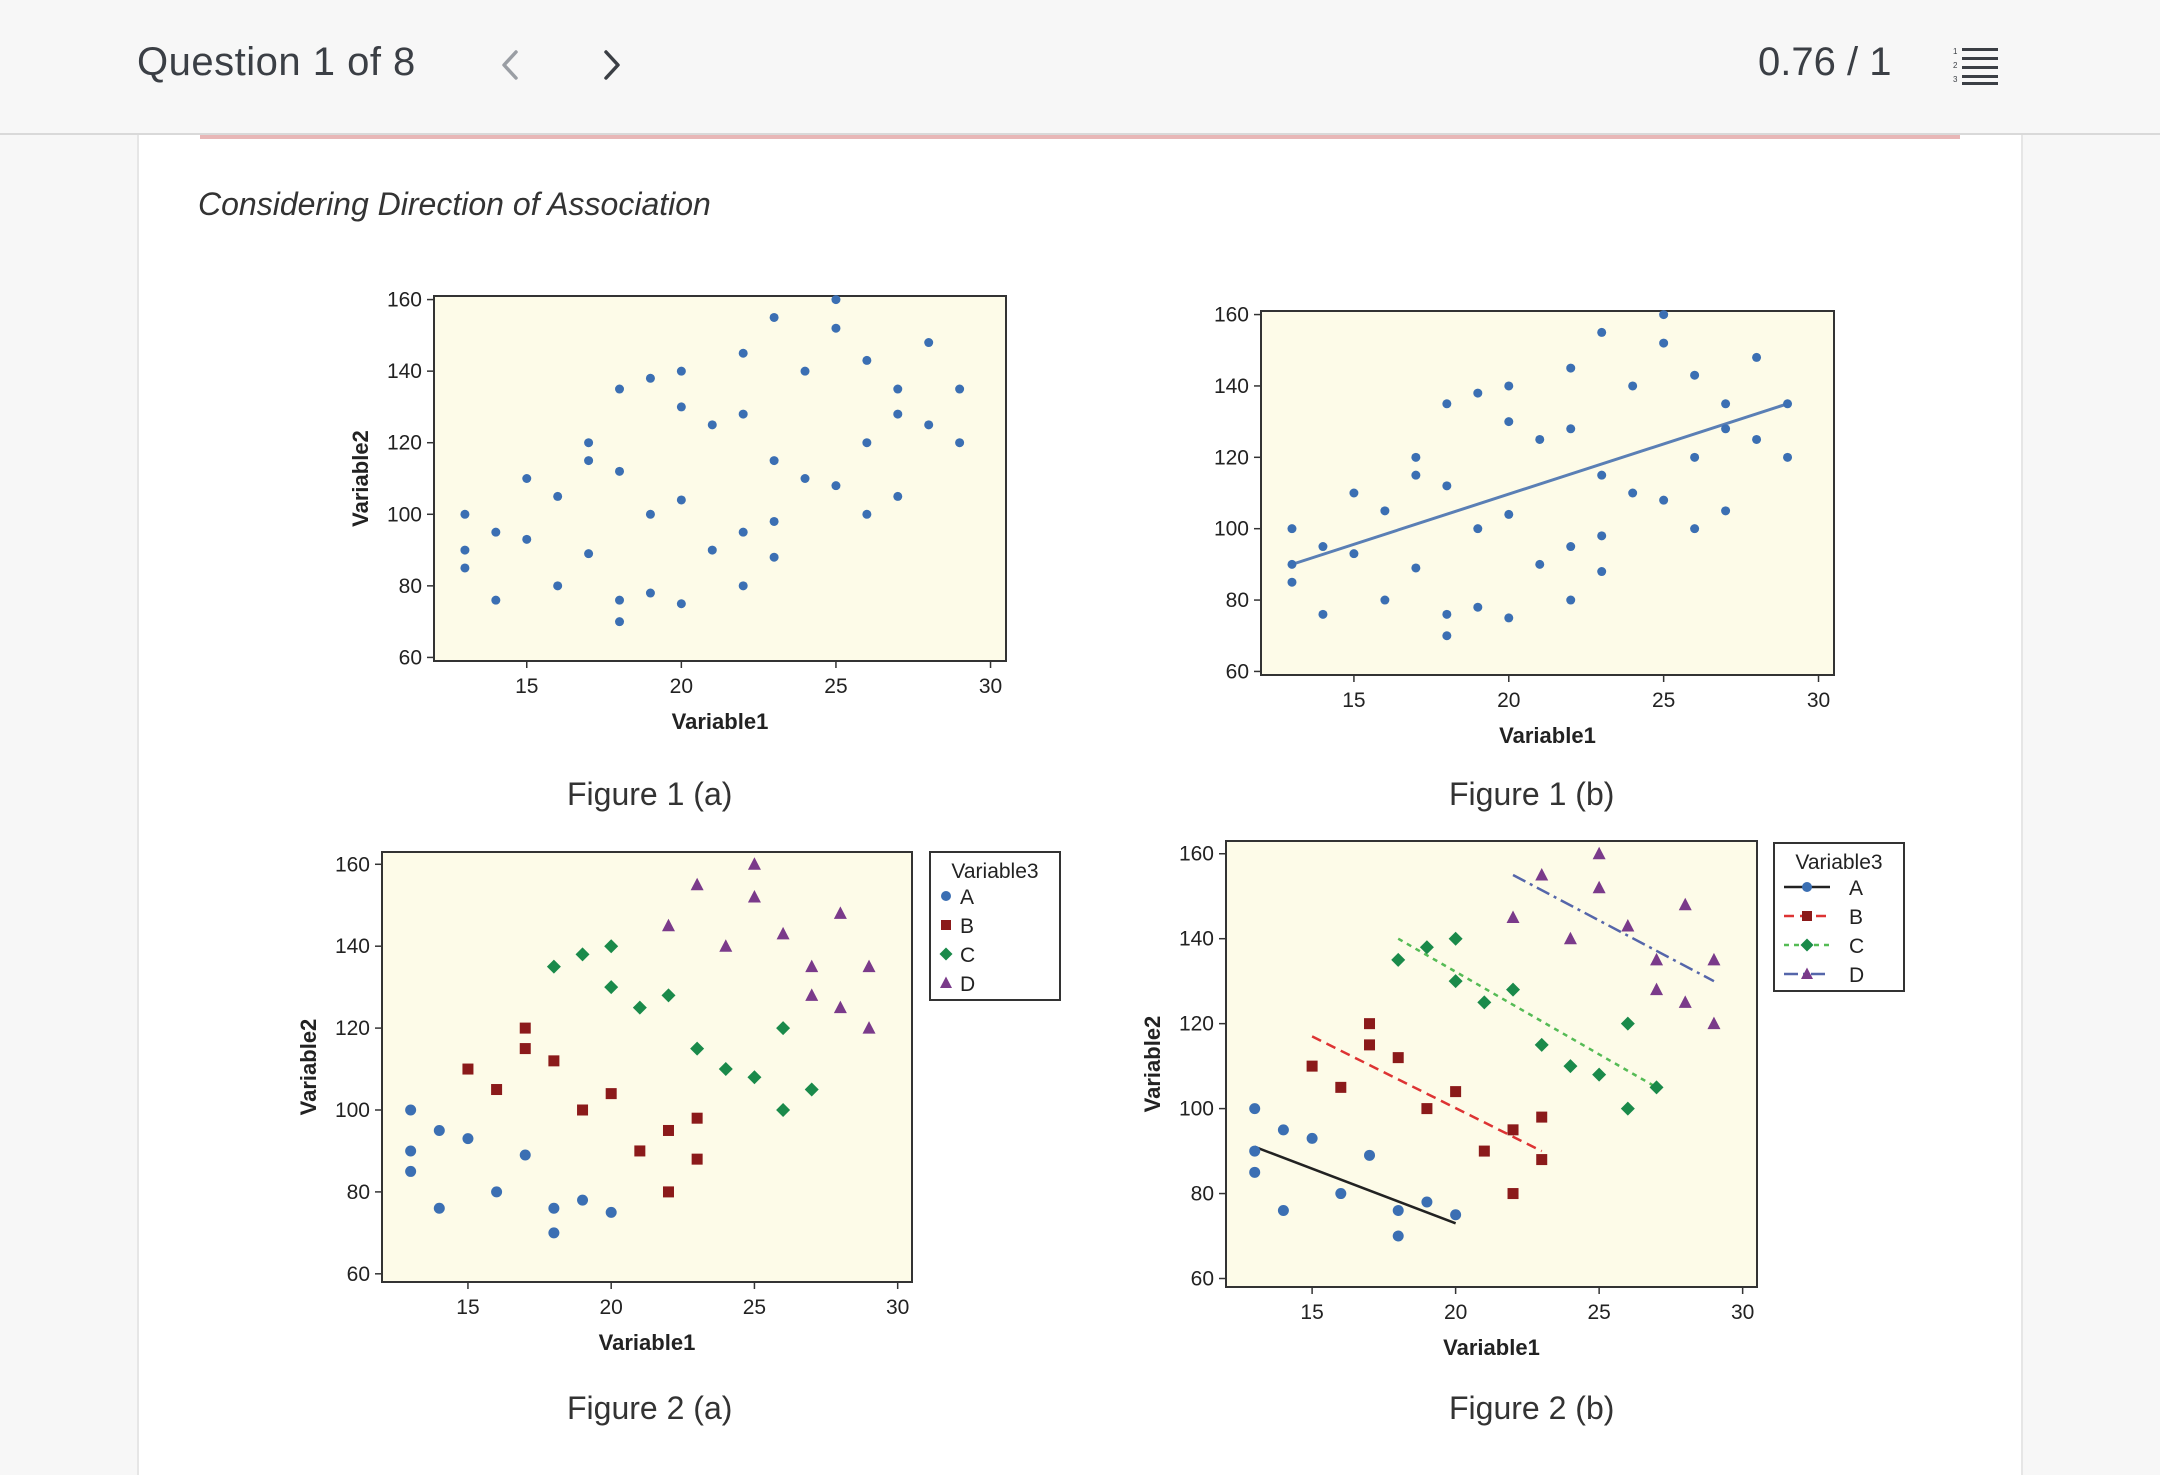  Describe the element at coordinates (1080, 67) in the screenshot. I see `top-bar: Question 1 of 8 0.76 / 1 1 2 3` at that location.